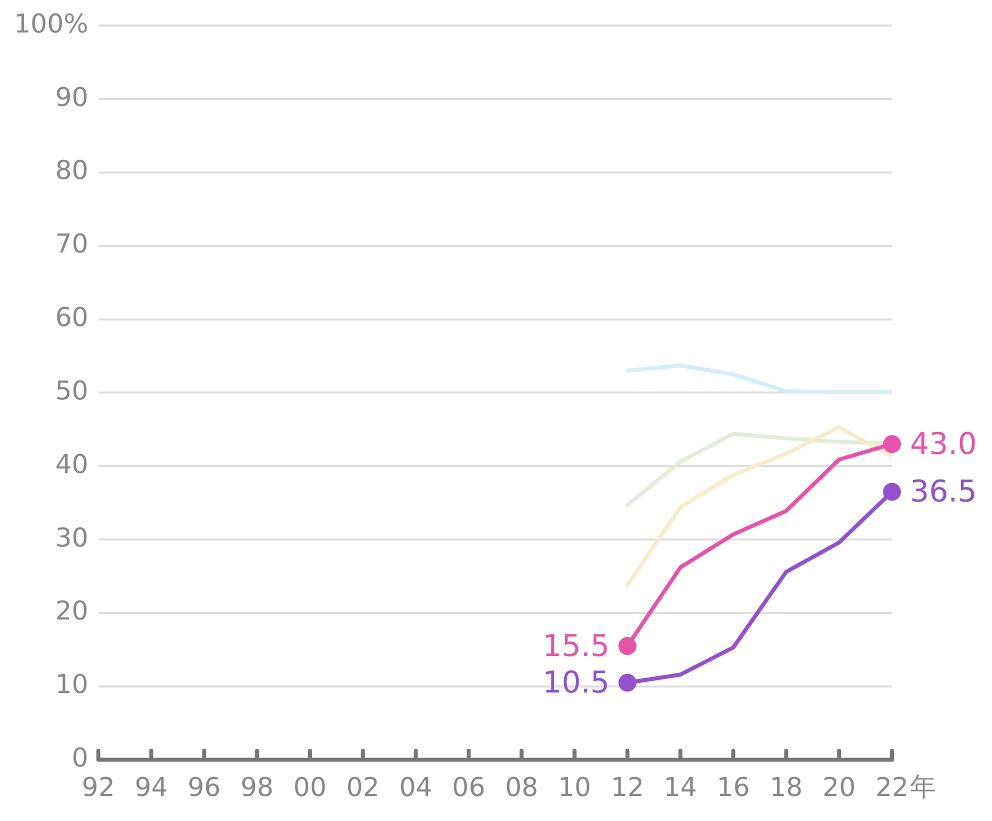  What do you see at coordinates (733, 788) in the screenshot?
I see `x-tick-label: 16` at bounding box center [733, 788].